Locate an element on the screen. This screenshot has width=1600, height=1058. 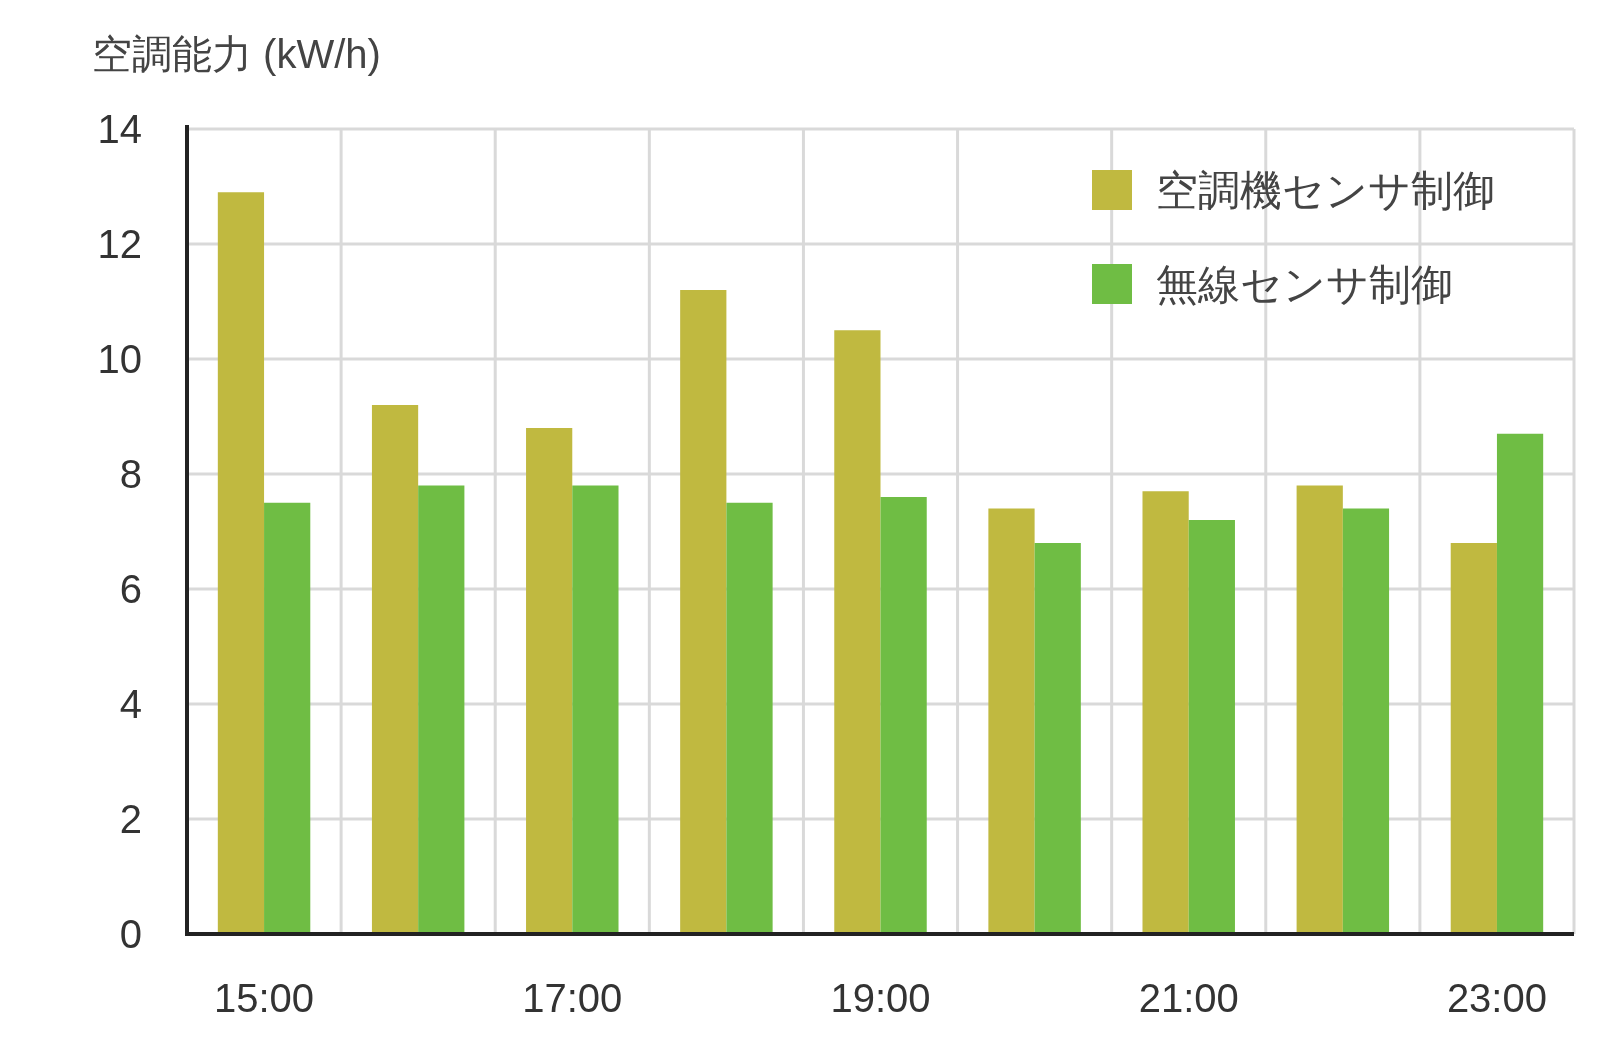
y-tick-label: 8 is located at coordinates (130, 474).